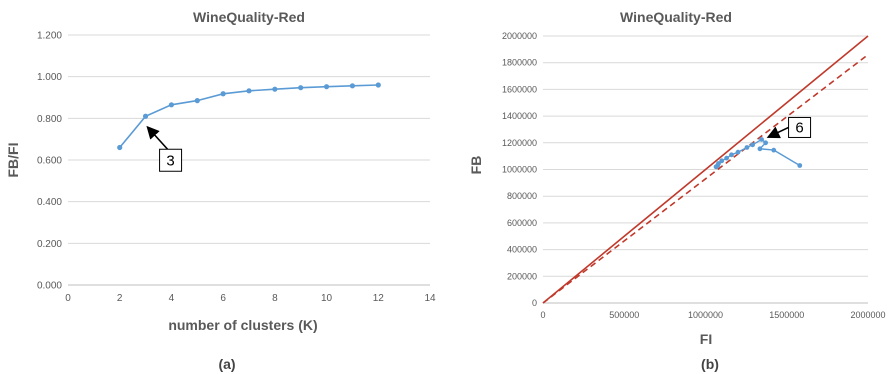 The image size is (893, 374). I want to click on chart-b-series, so click(758, 153).